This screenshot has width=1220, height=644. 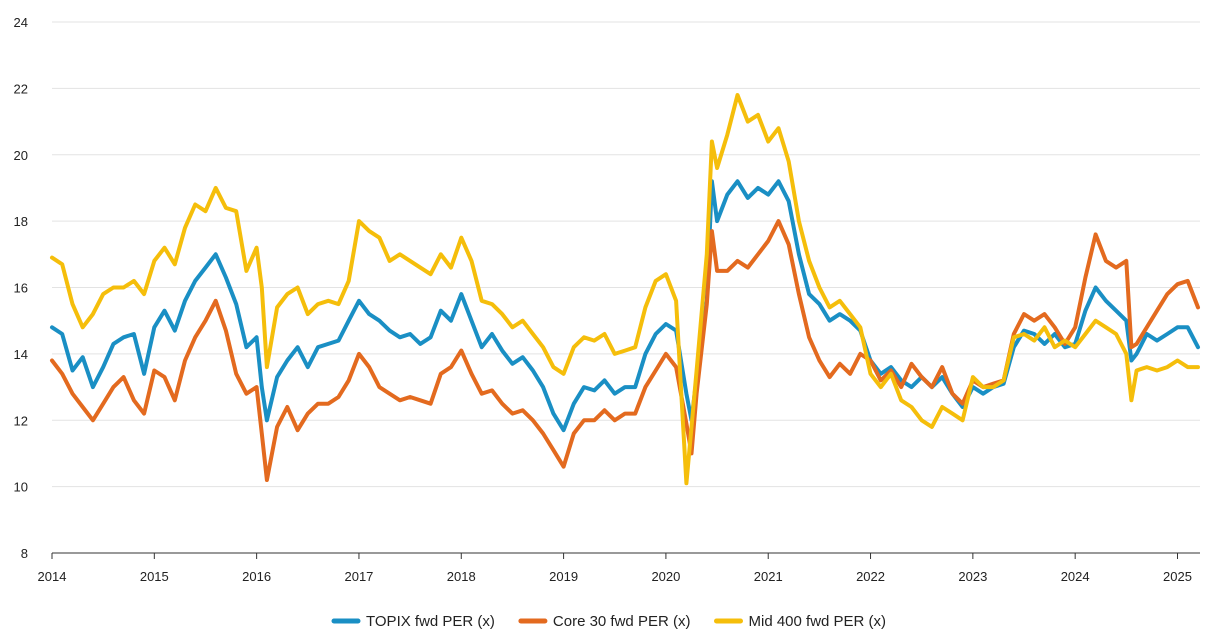 I want to click on x-tick-label: 2022, so click(x=870, y=576).